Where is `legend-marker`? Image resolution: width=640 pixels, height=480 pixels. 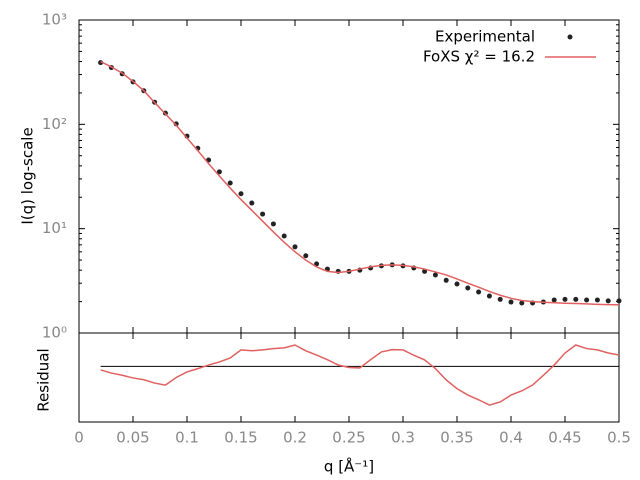
legend-marker is located at coordinates (570, 37).